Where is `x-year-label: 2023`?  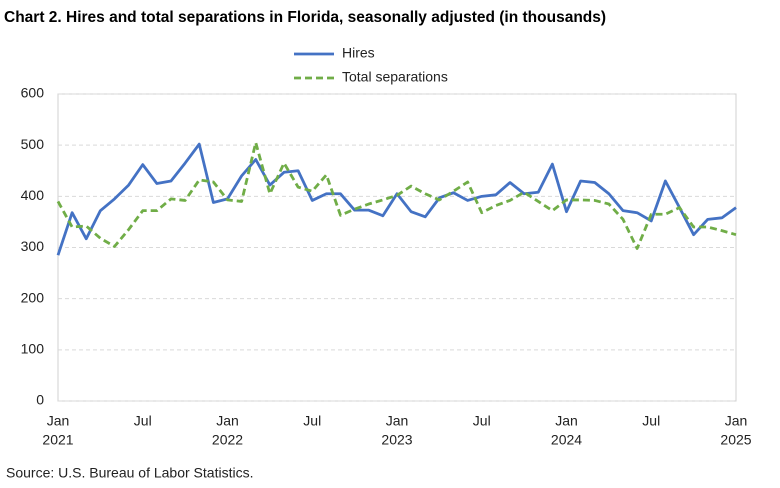
x-year-label: 2023 is located at coordinates (396, 440).